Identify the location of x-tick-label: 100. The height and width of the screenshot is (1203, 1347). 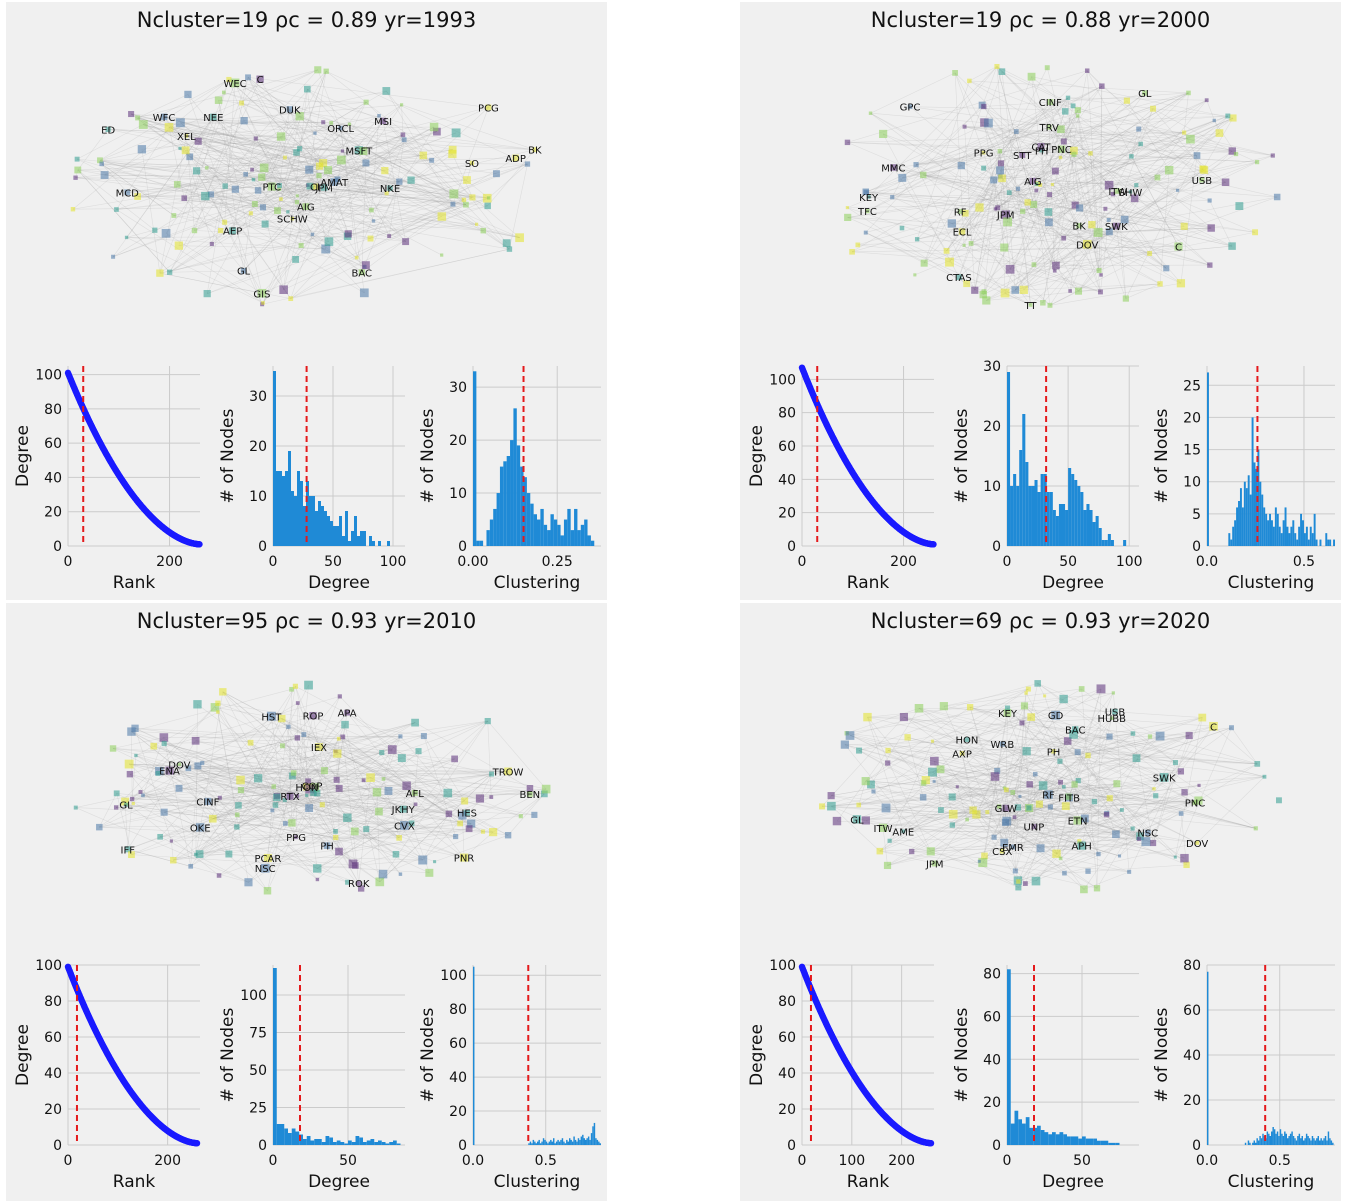
(393, 562).